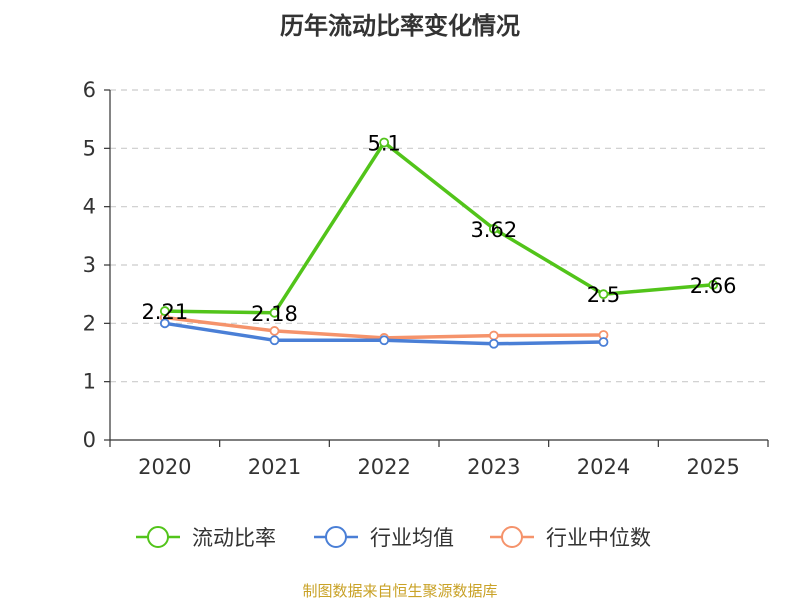  Describe the element at coordinates (399, 591) in the screenshot. I see `source-note: 制图数据来自恒生聚源数据库` at that location.